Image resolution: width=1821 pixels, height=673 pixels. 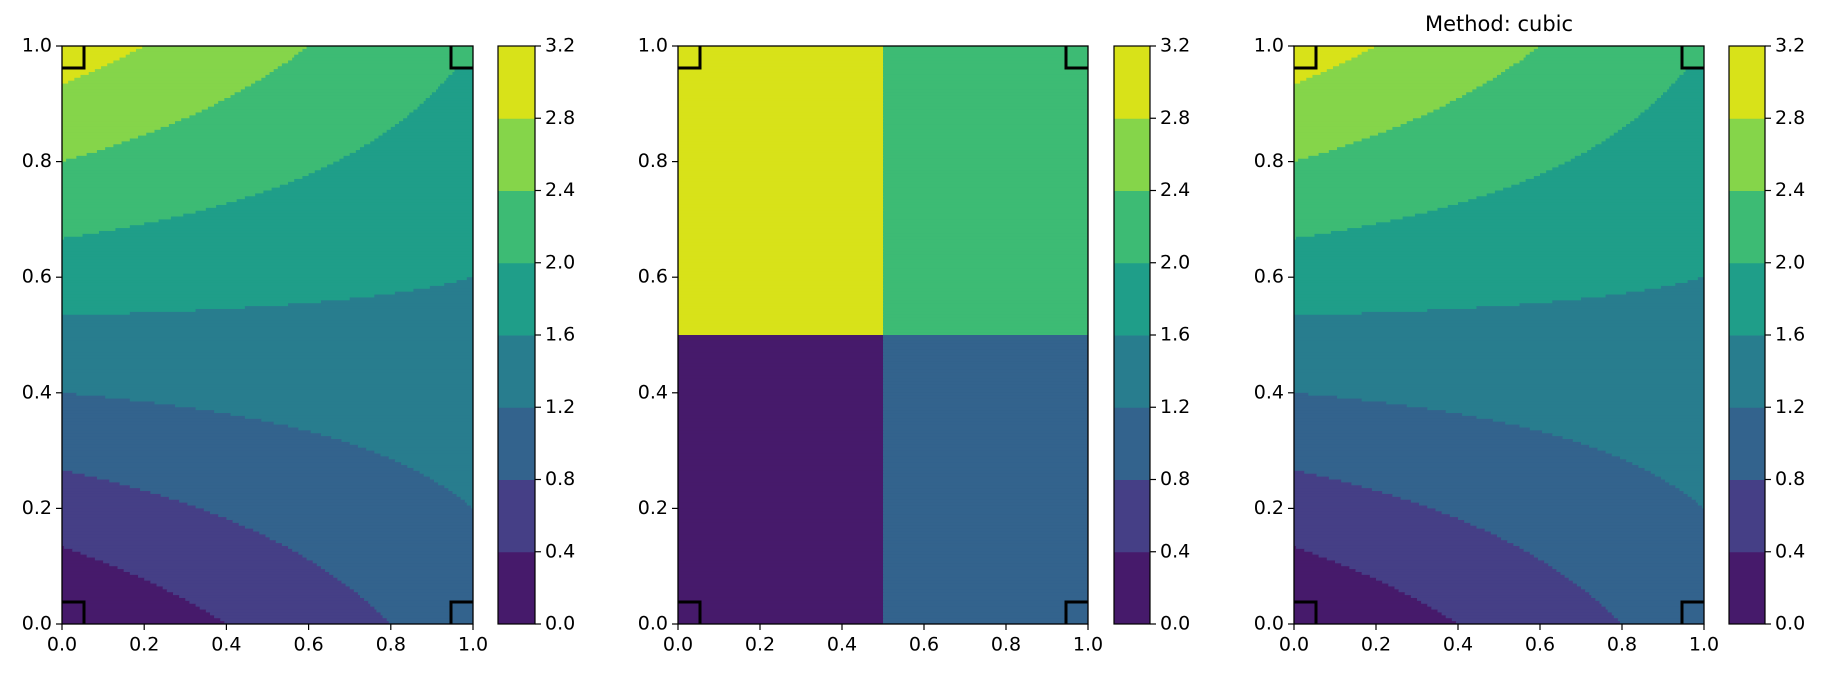 What do you see at coordinates (391, 645) in the screenshot?
I see `x-tick-label: 0.8` at bounding box center [391, 645].